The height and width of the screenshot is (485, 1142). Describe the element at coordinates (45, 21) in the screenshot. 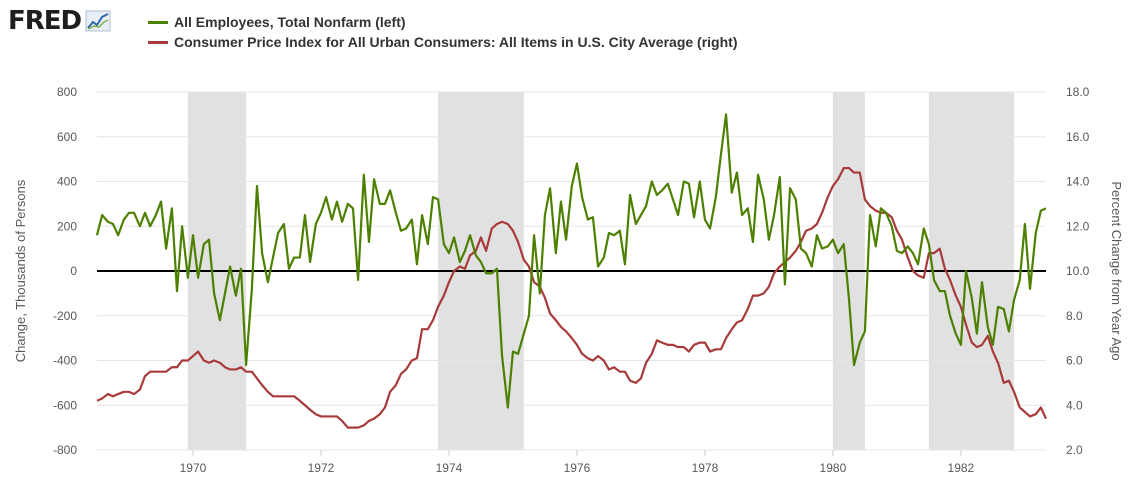

I see `logo-text: FRED` at that location.